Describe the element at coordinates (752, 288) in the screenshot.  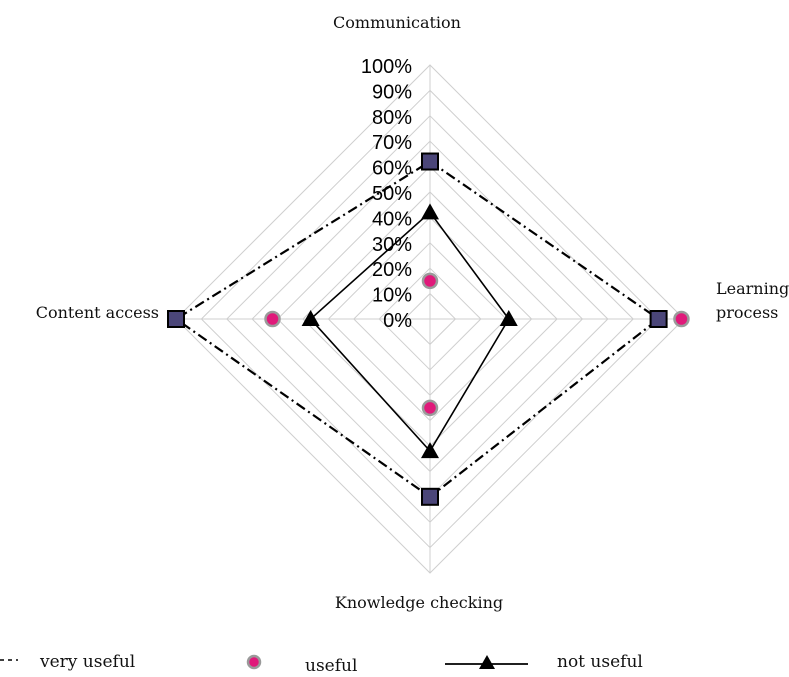
I see `category-label-learning-process-line-1: Learning` at that location.